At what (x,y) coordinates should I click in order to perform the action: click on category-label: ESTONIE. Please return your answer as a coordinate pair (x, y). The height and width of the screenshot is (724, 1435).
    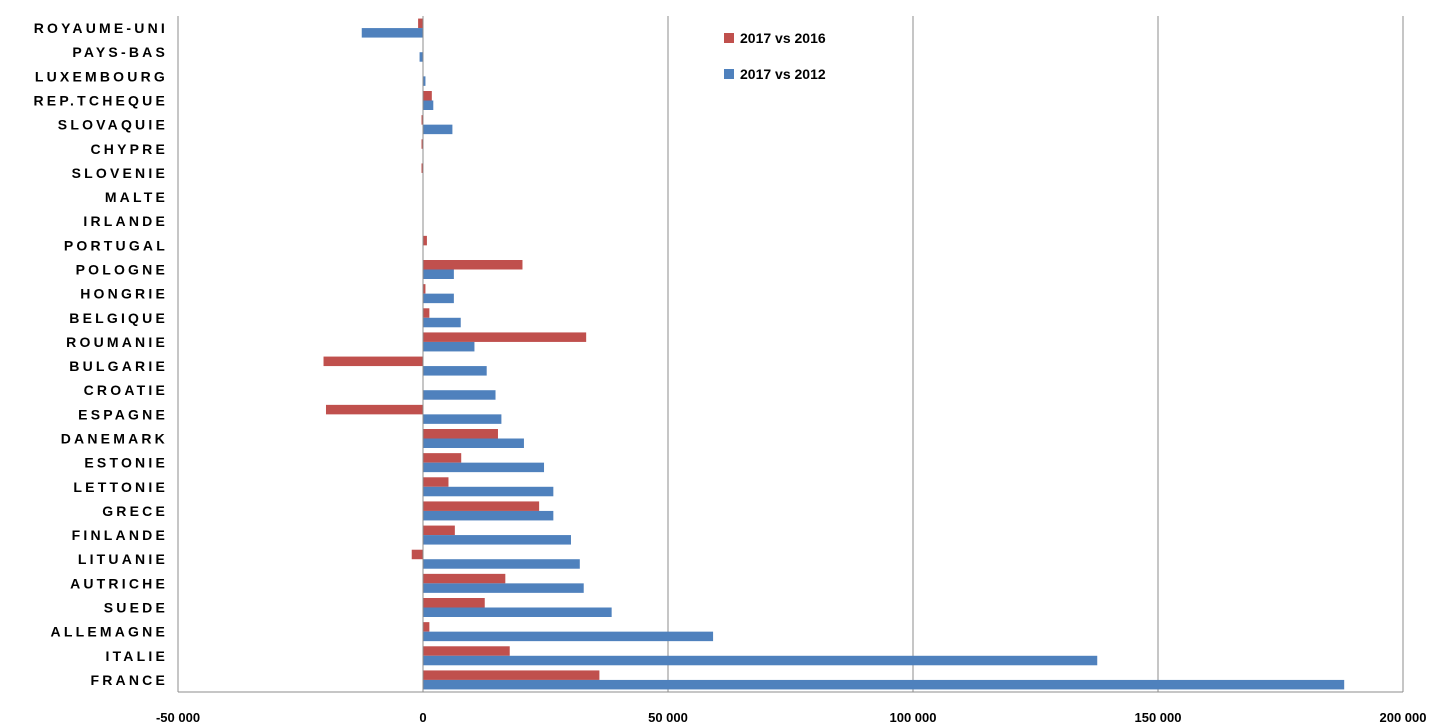
    Looking at the image, I should click on (126, 463).